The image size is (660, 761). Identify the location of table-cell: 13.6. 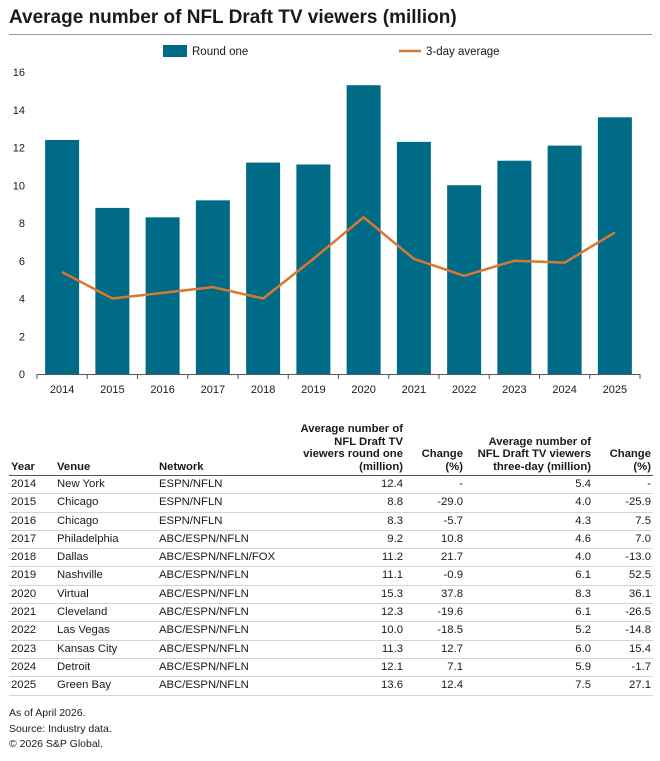
(351, 686).